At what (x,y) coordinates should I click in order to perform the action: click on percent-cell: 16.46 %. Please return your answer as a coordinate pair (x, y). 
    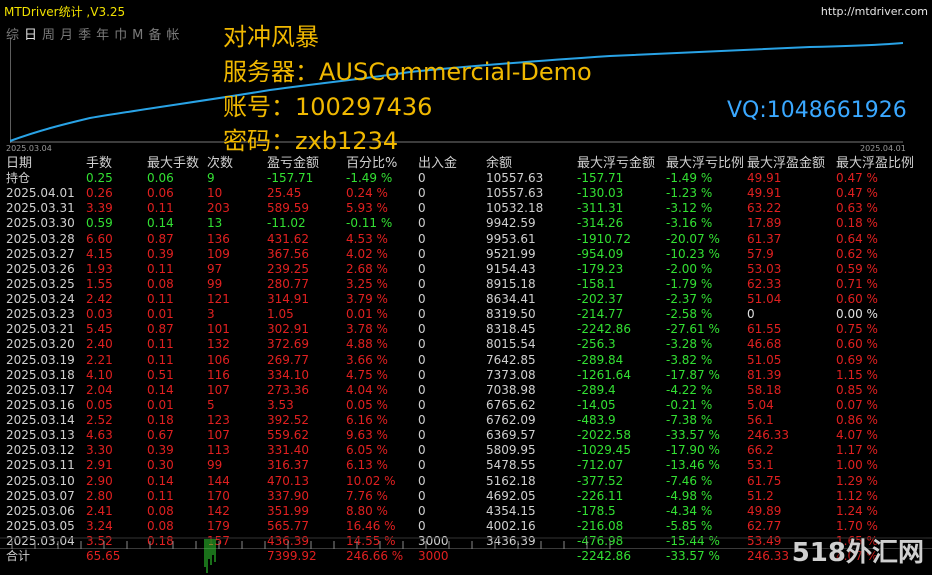
    Looking at the image, I should click on (371, 525).